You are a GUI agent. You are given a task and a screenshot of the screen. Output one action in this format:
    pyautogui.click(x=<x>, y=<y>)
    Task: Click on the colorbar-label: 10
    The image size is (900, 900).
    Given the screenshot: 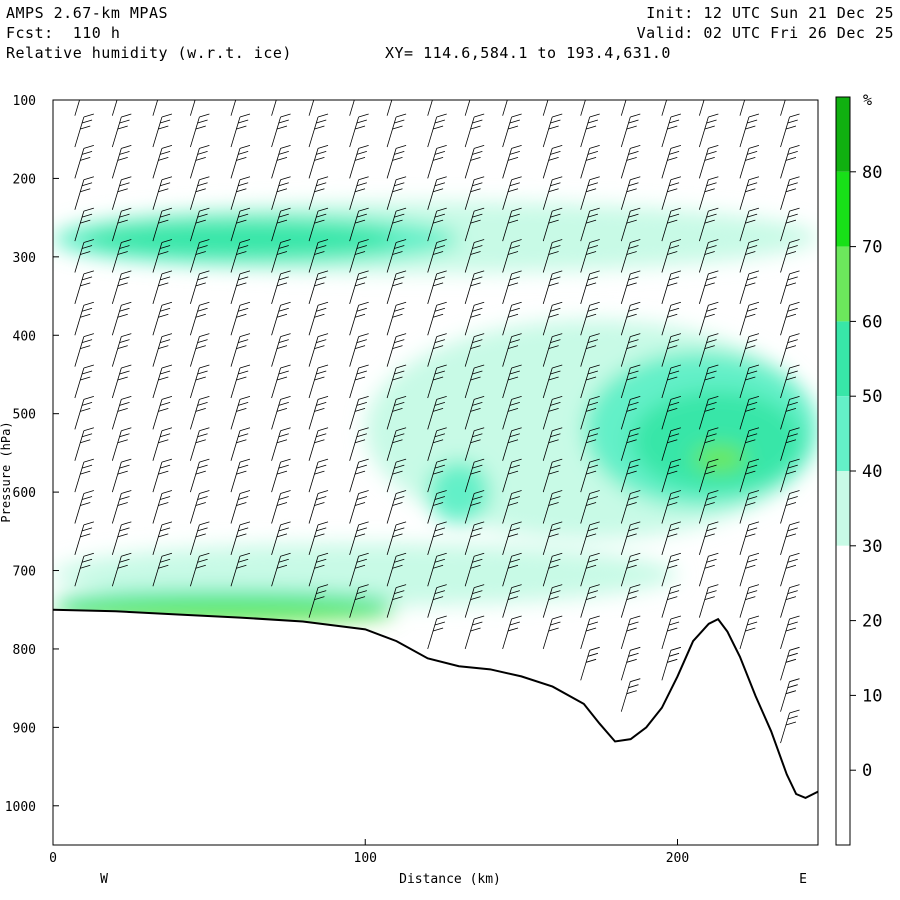 What is the action you would take?
    pyautogui.click(x=872, y=696)
    